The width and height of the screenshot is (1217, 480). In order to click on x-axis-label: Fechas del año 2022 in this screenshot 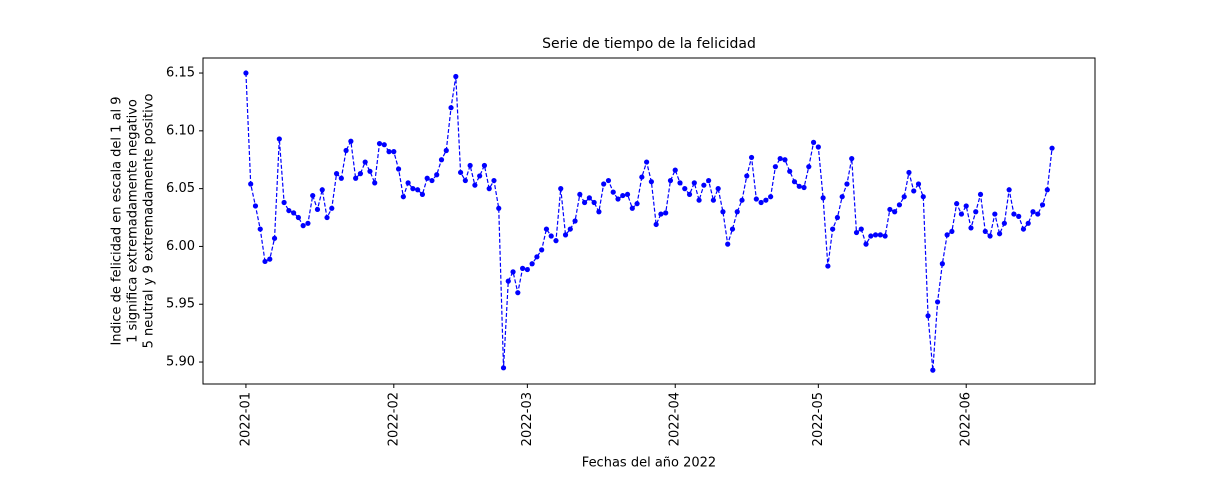, I will do `click(649, 463)`.